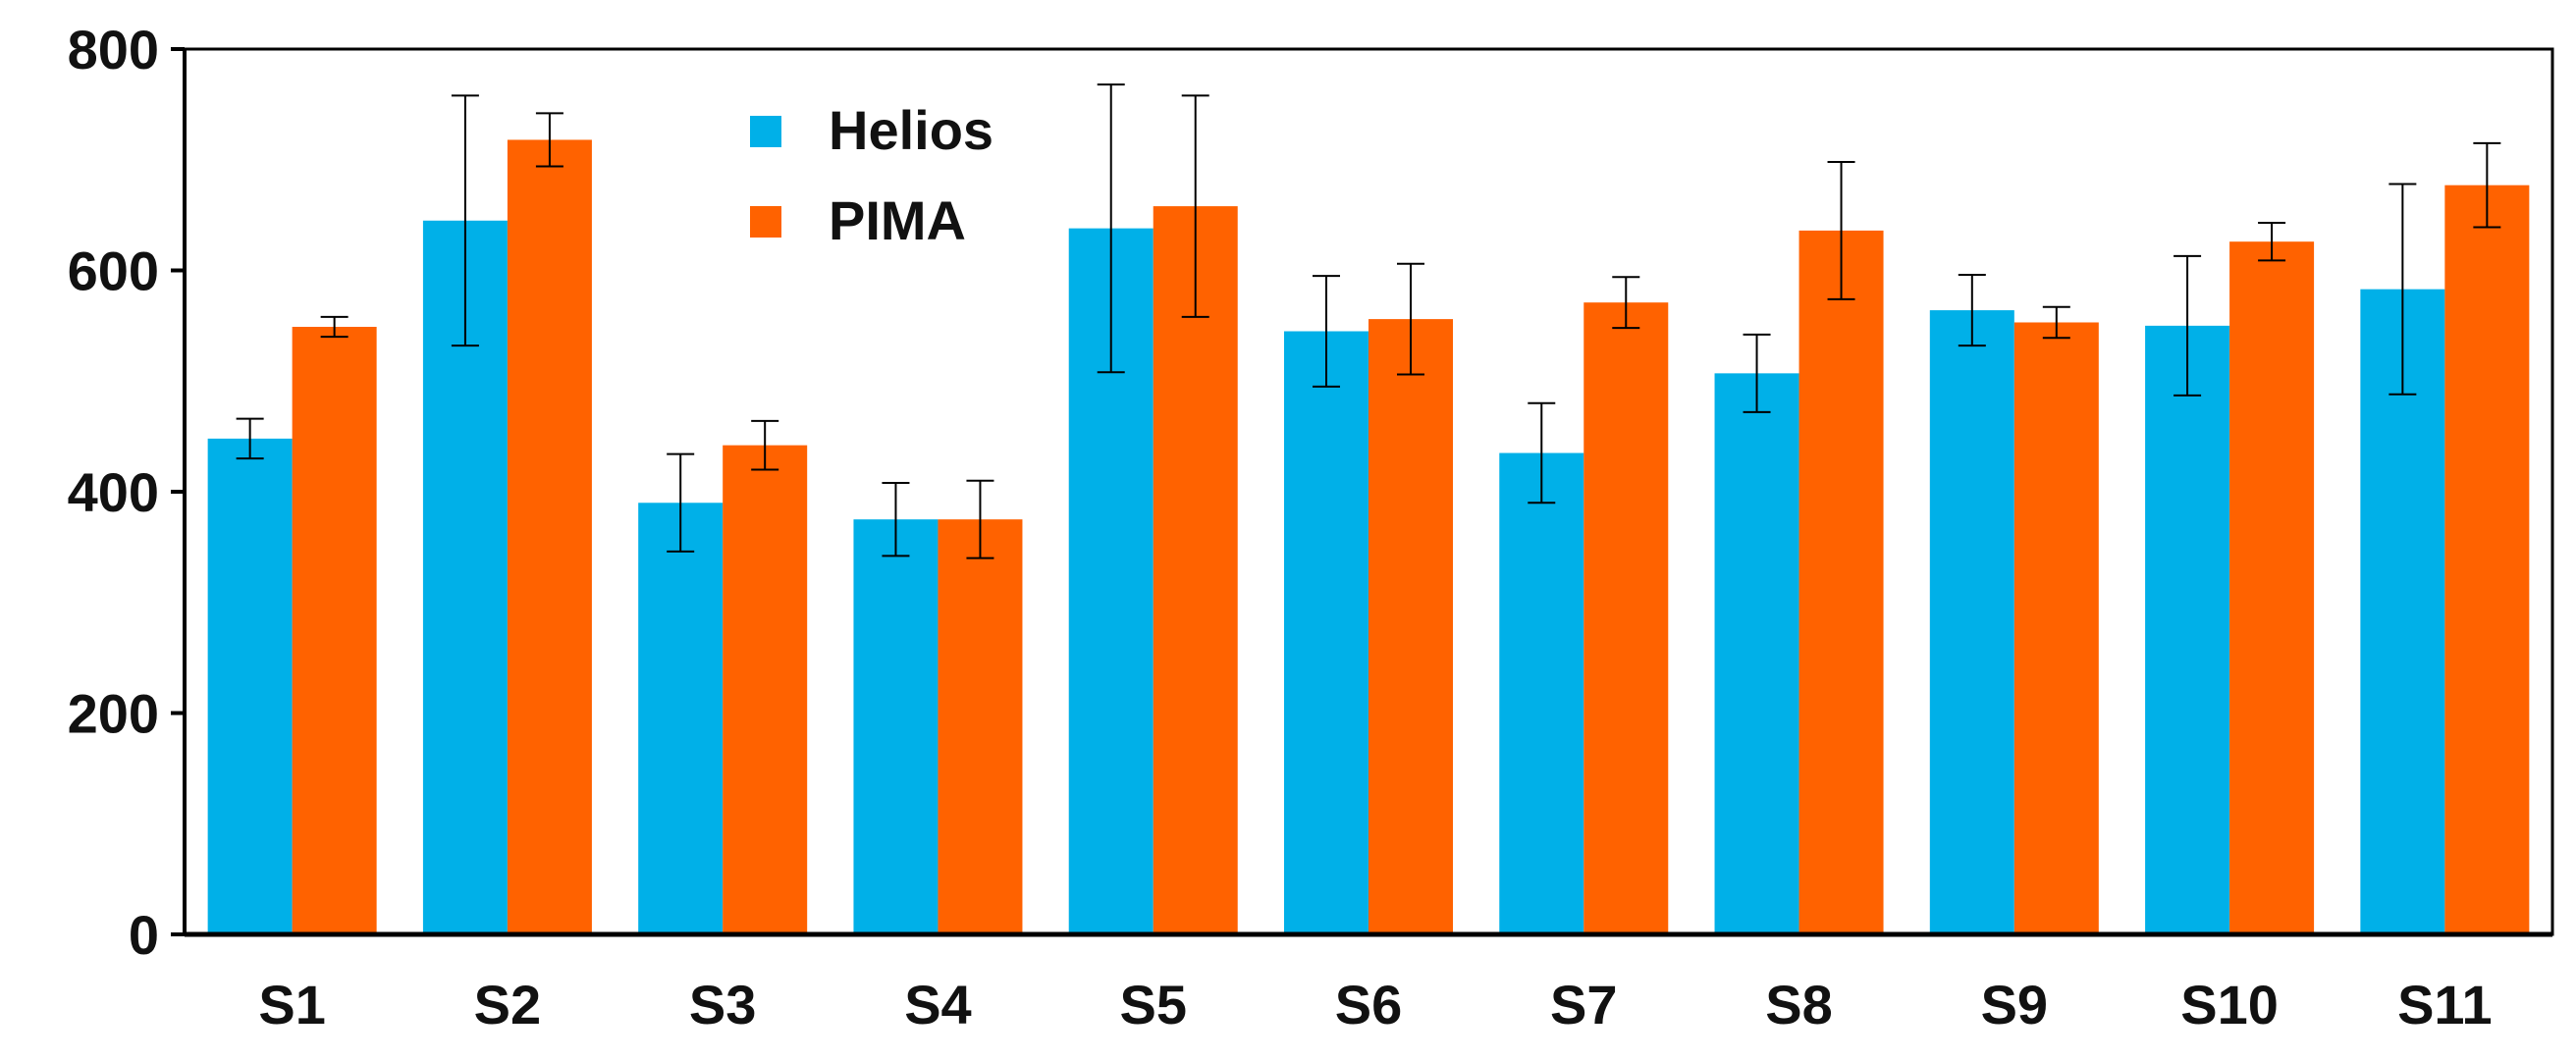 Image resolution: width=2576 pixels, height=1061 pixels. I want to click on x-axis-labels: S1 S2 S3 S4 S5 S6 S7 S8 S9 S10 S11, so click(1375, 1004).